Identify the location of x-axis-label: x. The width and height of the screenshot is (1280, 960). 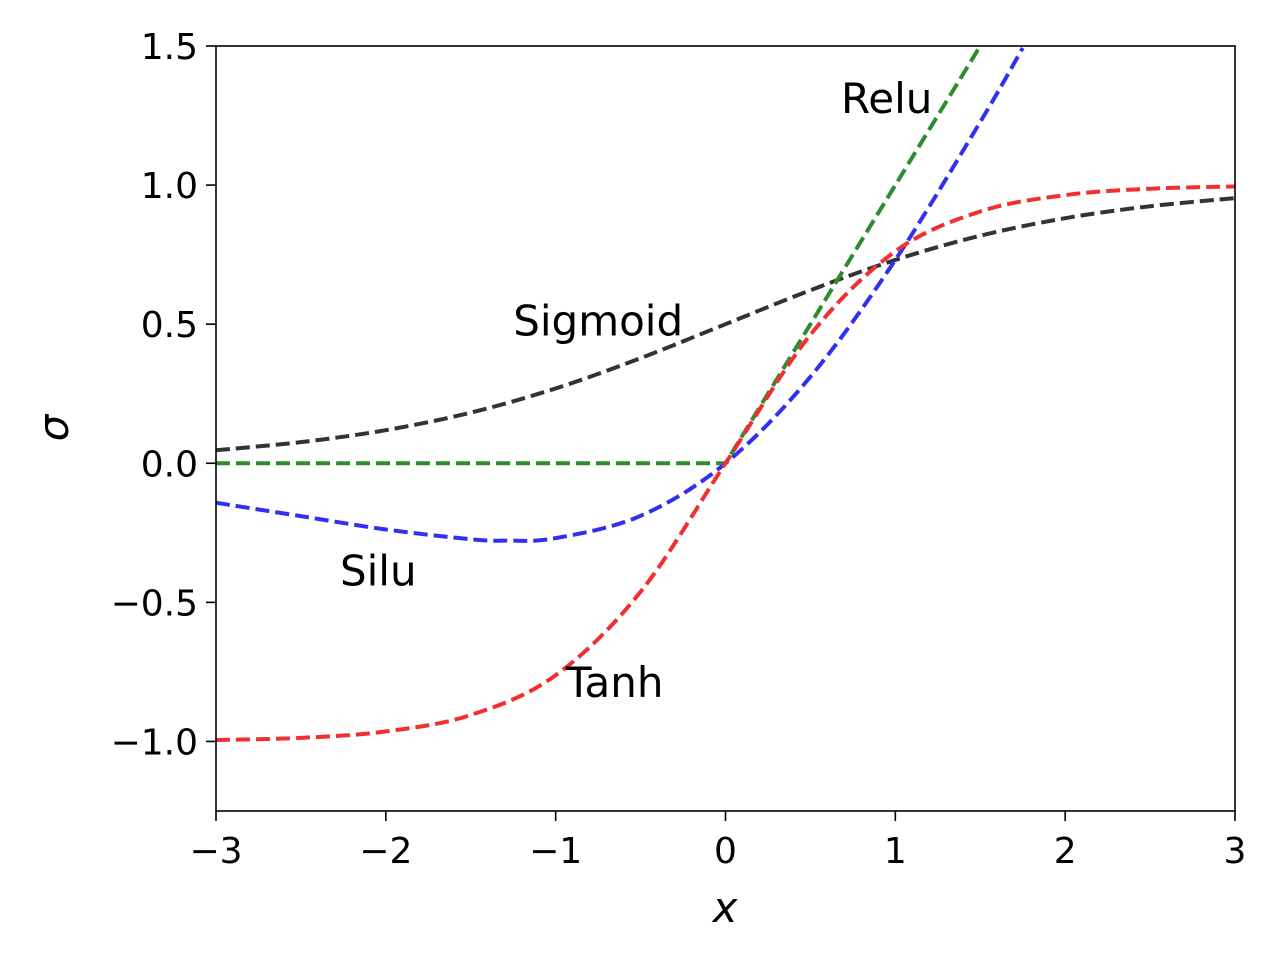
(725, 907).